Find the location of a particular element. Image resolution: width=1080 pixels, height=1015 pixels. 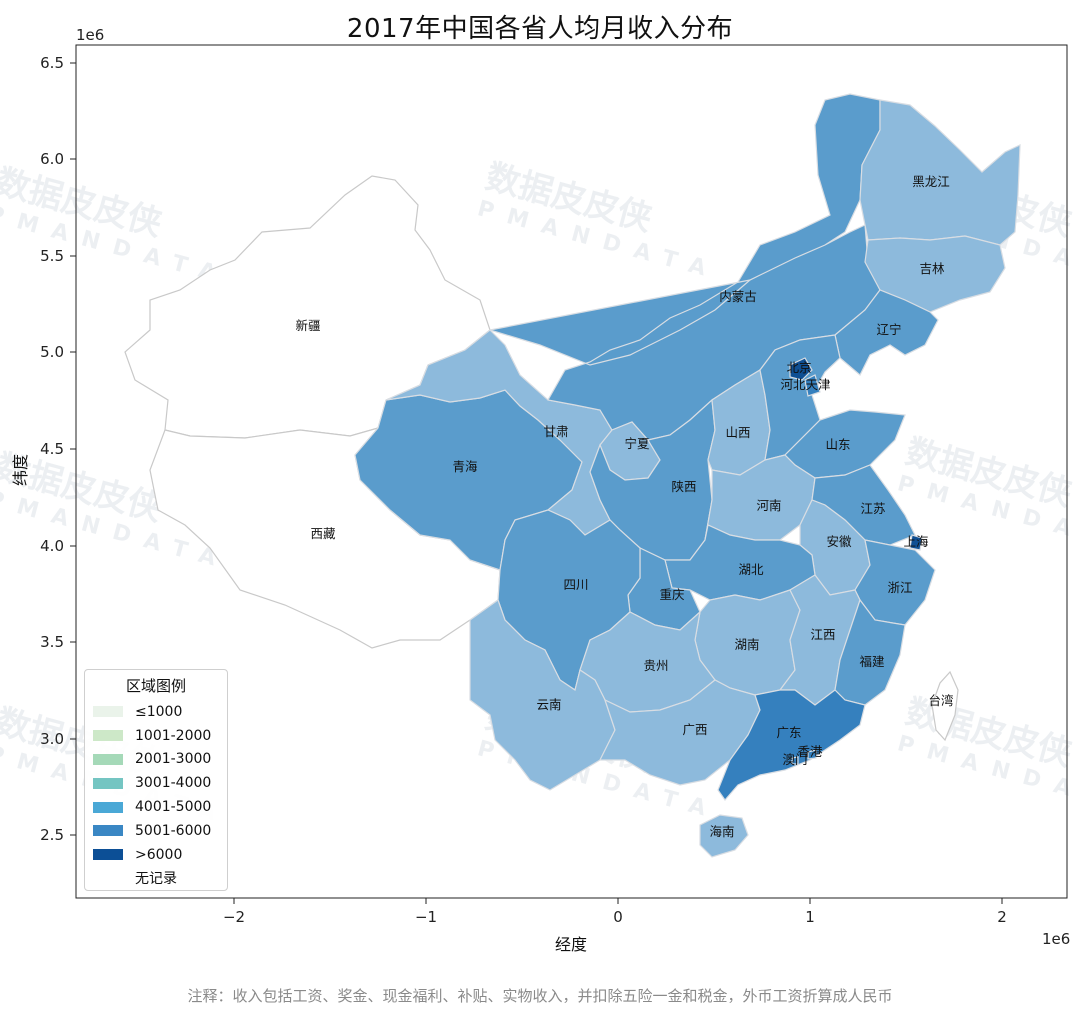

province-label: 黑龙江 is located at coordinates (931, 181).